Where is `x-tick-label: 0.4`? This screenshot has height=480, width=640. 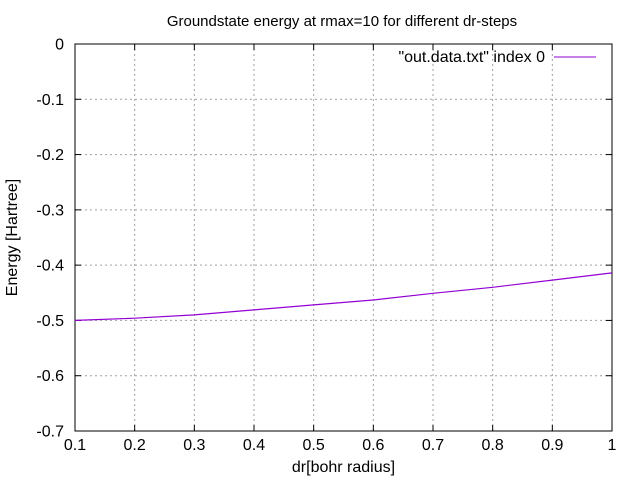
x-tick-label: 0.4 is located at coordinates (254, 445).